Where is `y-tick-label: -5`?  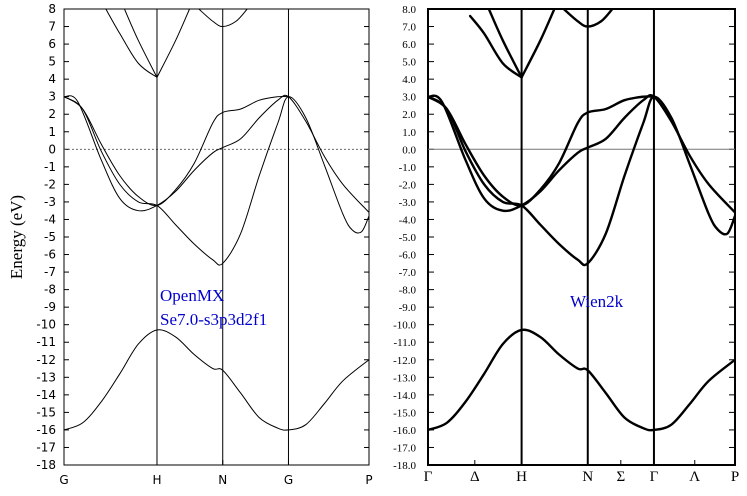 y-tick-label: -5 is located at coordinates (50, 237).